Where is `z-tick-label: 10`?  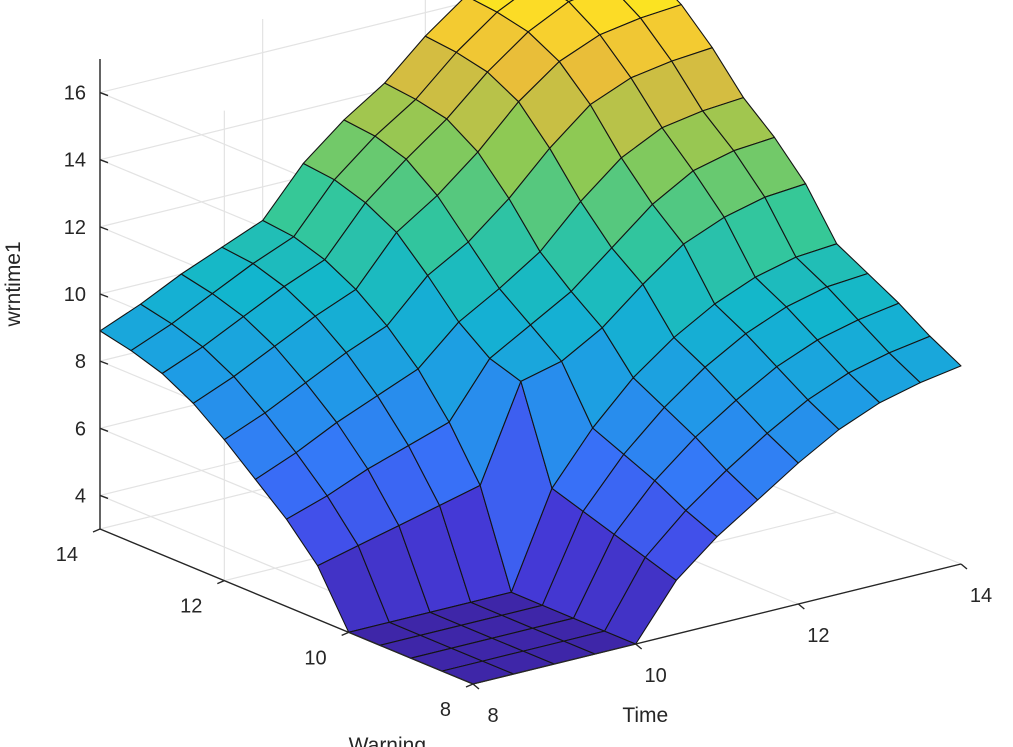 z-tick-label: 10 is located at coordinates (75, 295).